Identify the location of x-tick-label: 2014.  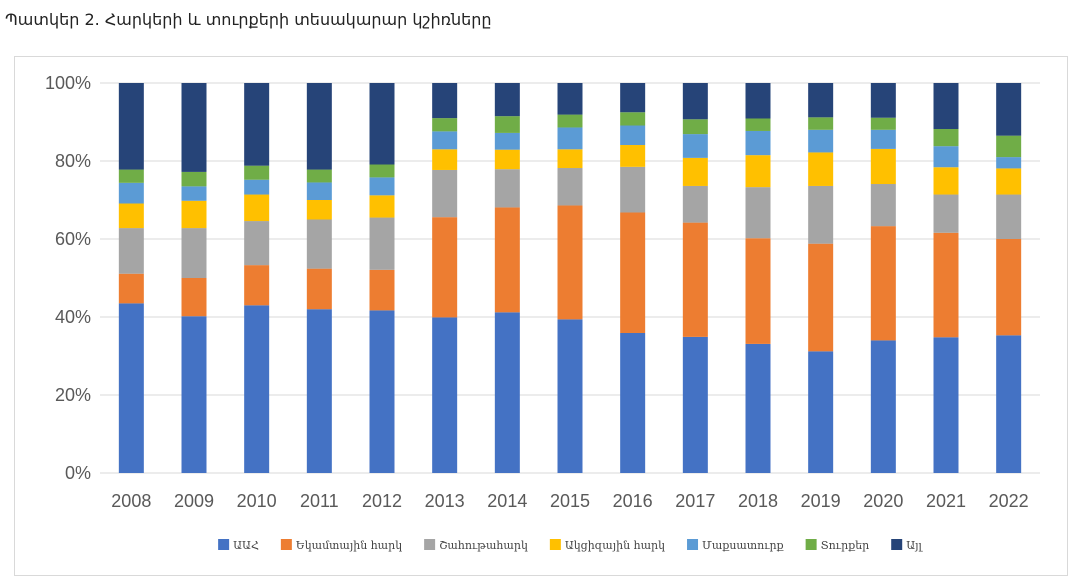
(507, 501).